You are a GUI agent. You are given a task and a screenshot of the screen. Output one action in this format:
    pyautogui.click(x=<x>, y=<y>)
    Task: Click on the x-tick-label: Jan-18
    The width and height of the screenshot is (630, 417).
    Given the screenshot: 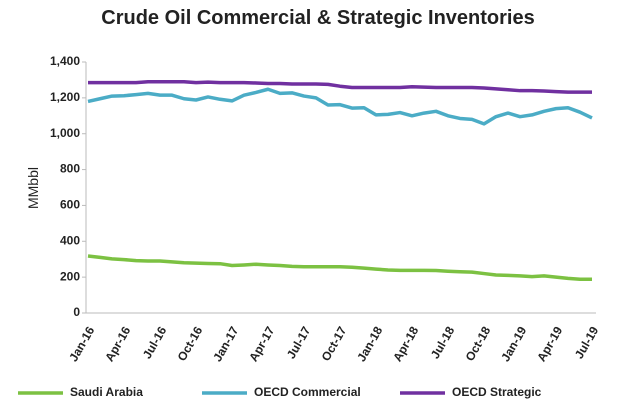 What is the action you would take?
    pyautogui.click(x=369, y=344)
    